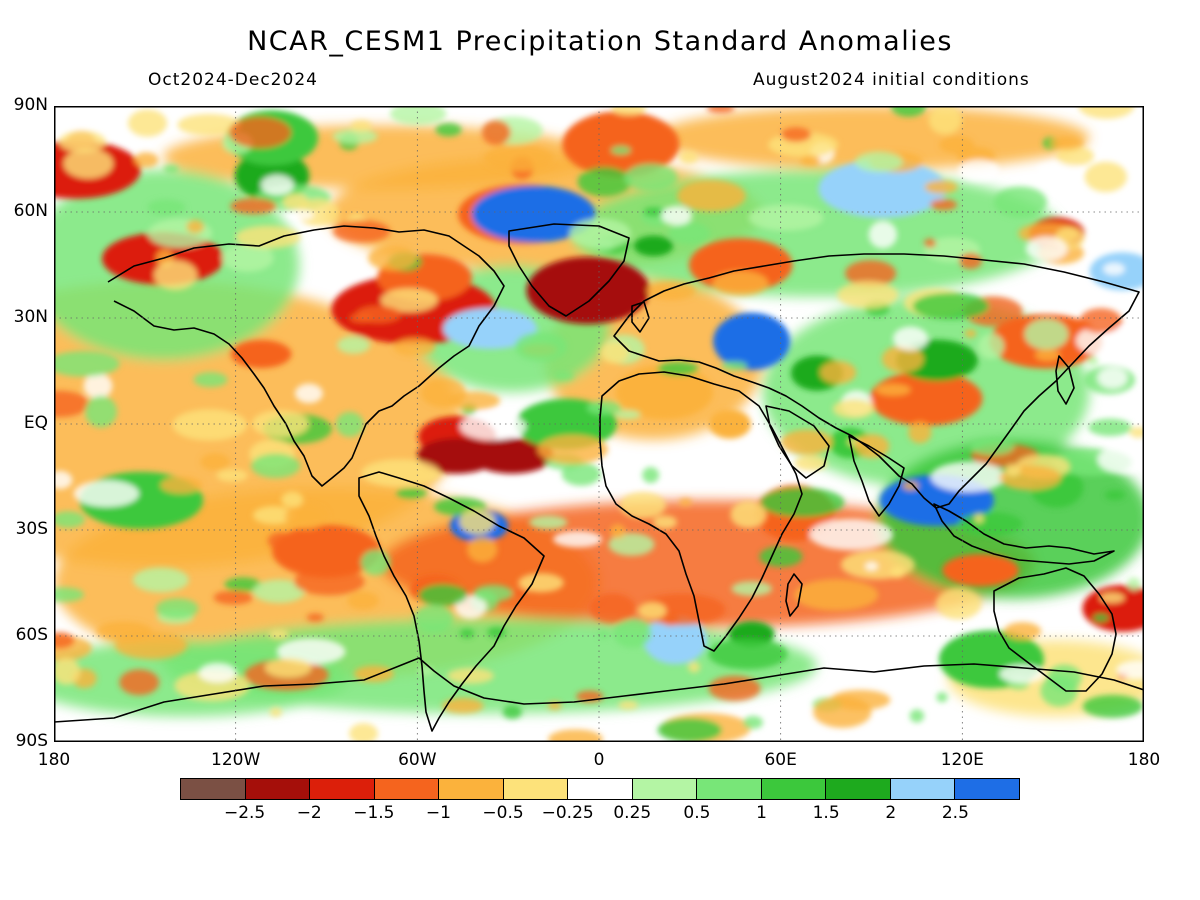 The width and height of the screenshot is (1200, 900). I want to click on lon-tick-label: 120W, so click(236, 760).